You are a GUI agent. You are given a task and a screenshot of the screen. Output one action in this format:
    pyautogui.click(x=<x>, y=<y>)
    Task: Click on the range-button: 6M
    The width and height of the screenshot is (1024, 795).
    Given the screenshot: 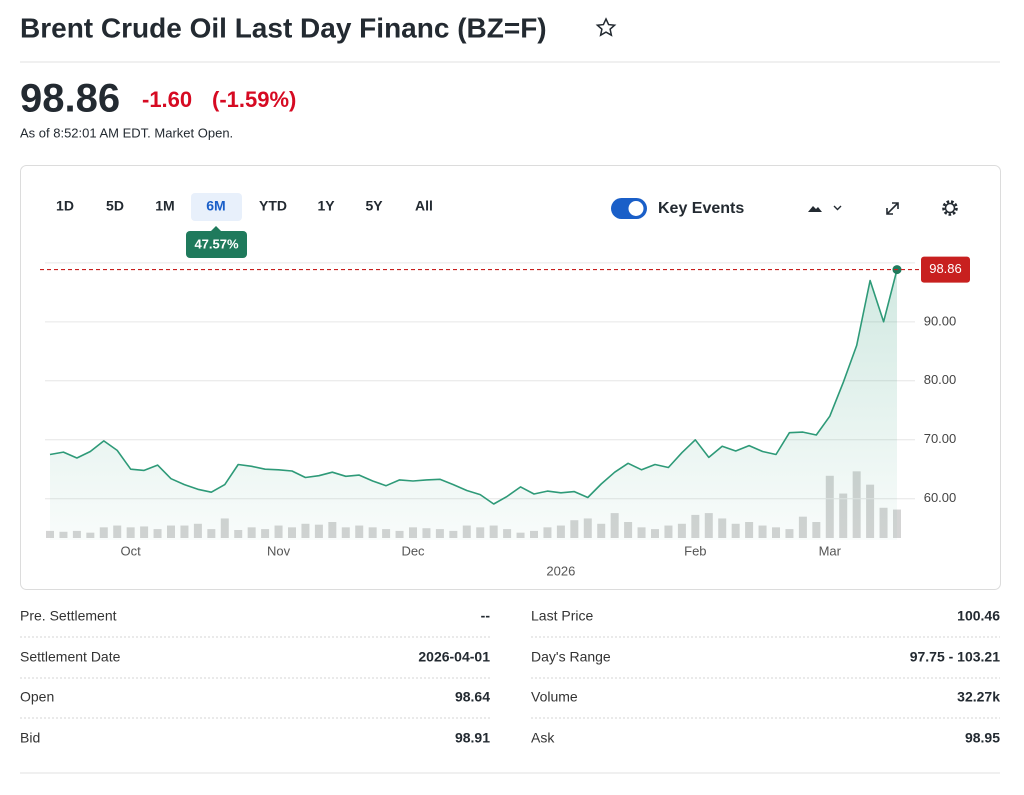 What is the action you would take?
    pyautogui.click(x=215, y=206)
    